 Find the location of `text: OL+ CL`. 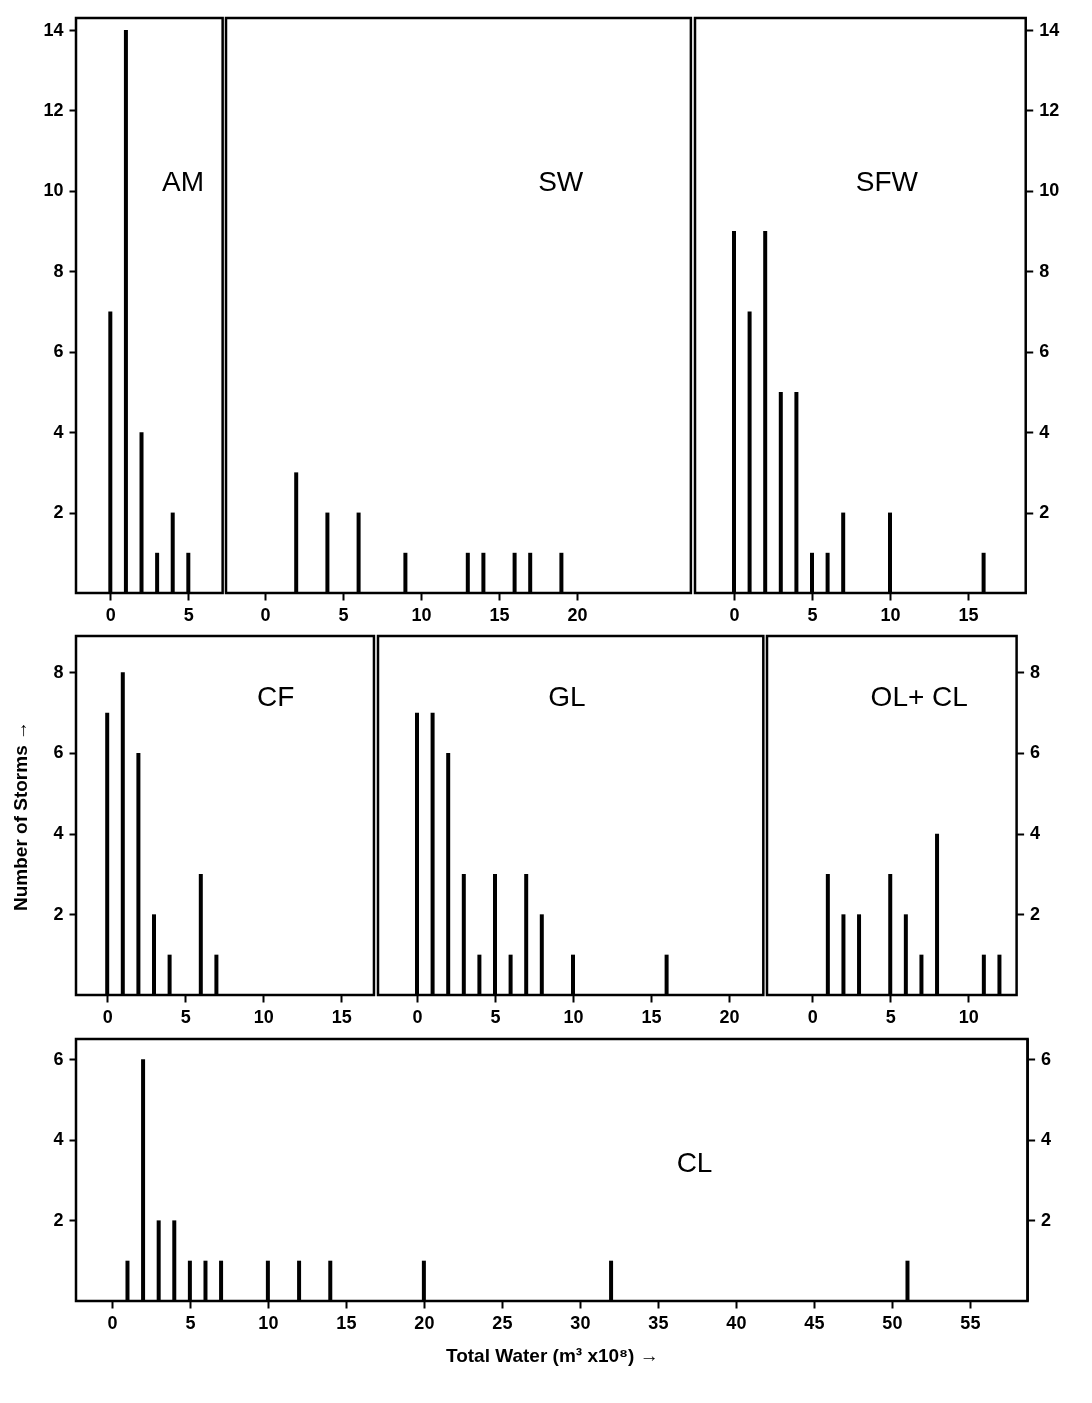

text: OL+ CL is located at coordinates (919, 696).